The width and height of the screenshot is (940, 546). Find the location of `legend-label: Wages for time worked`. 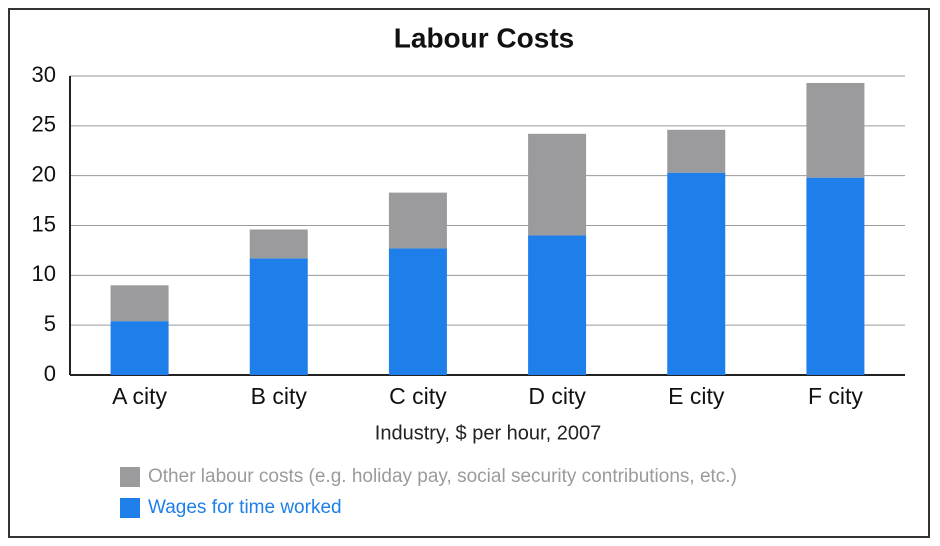

legend-label: Wages for time worked is located at coordinates (245, 507).